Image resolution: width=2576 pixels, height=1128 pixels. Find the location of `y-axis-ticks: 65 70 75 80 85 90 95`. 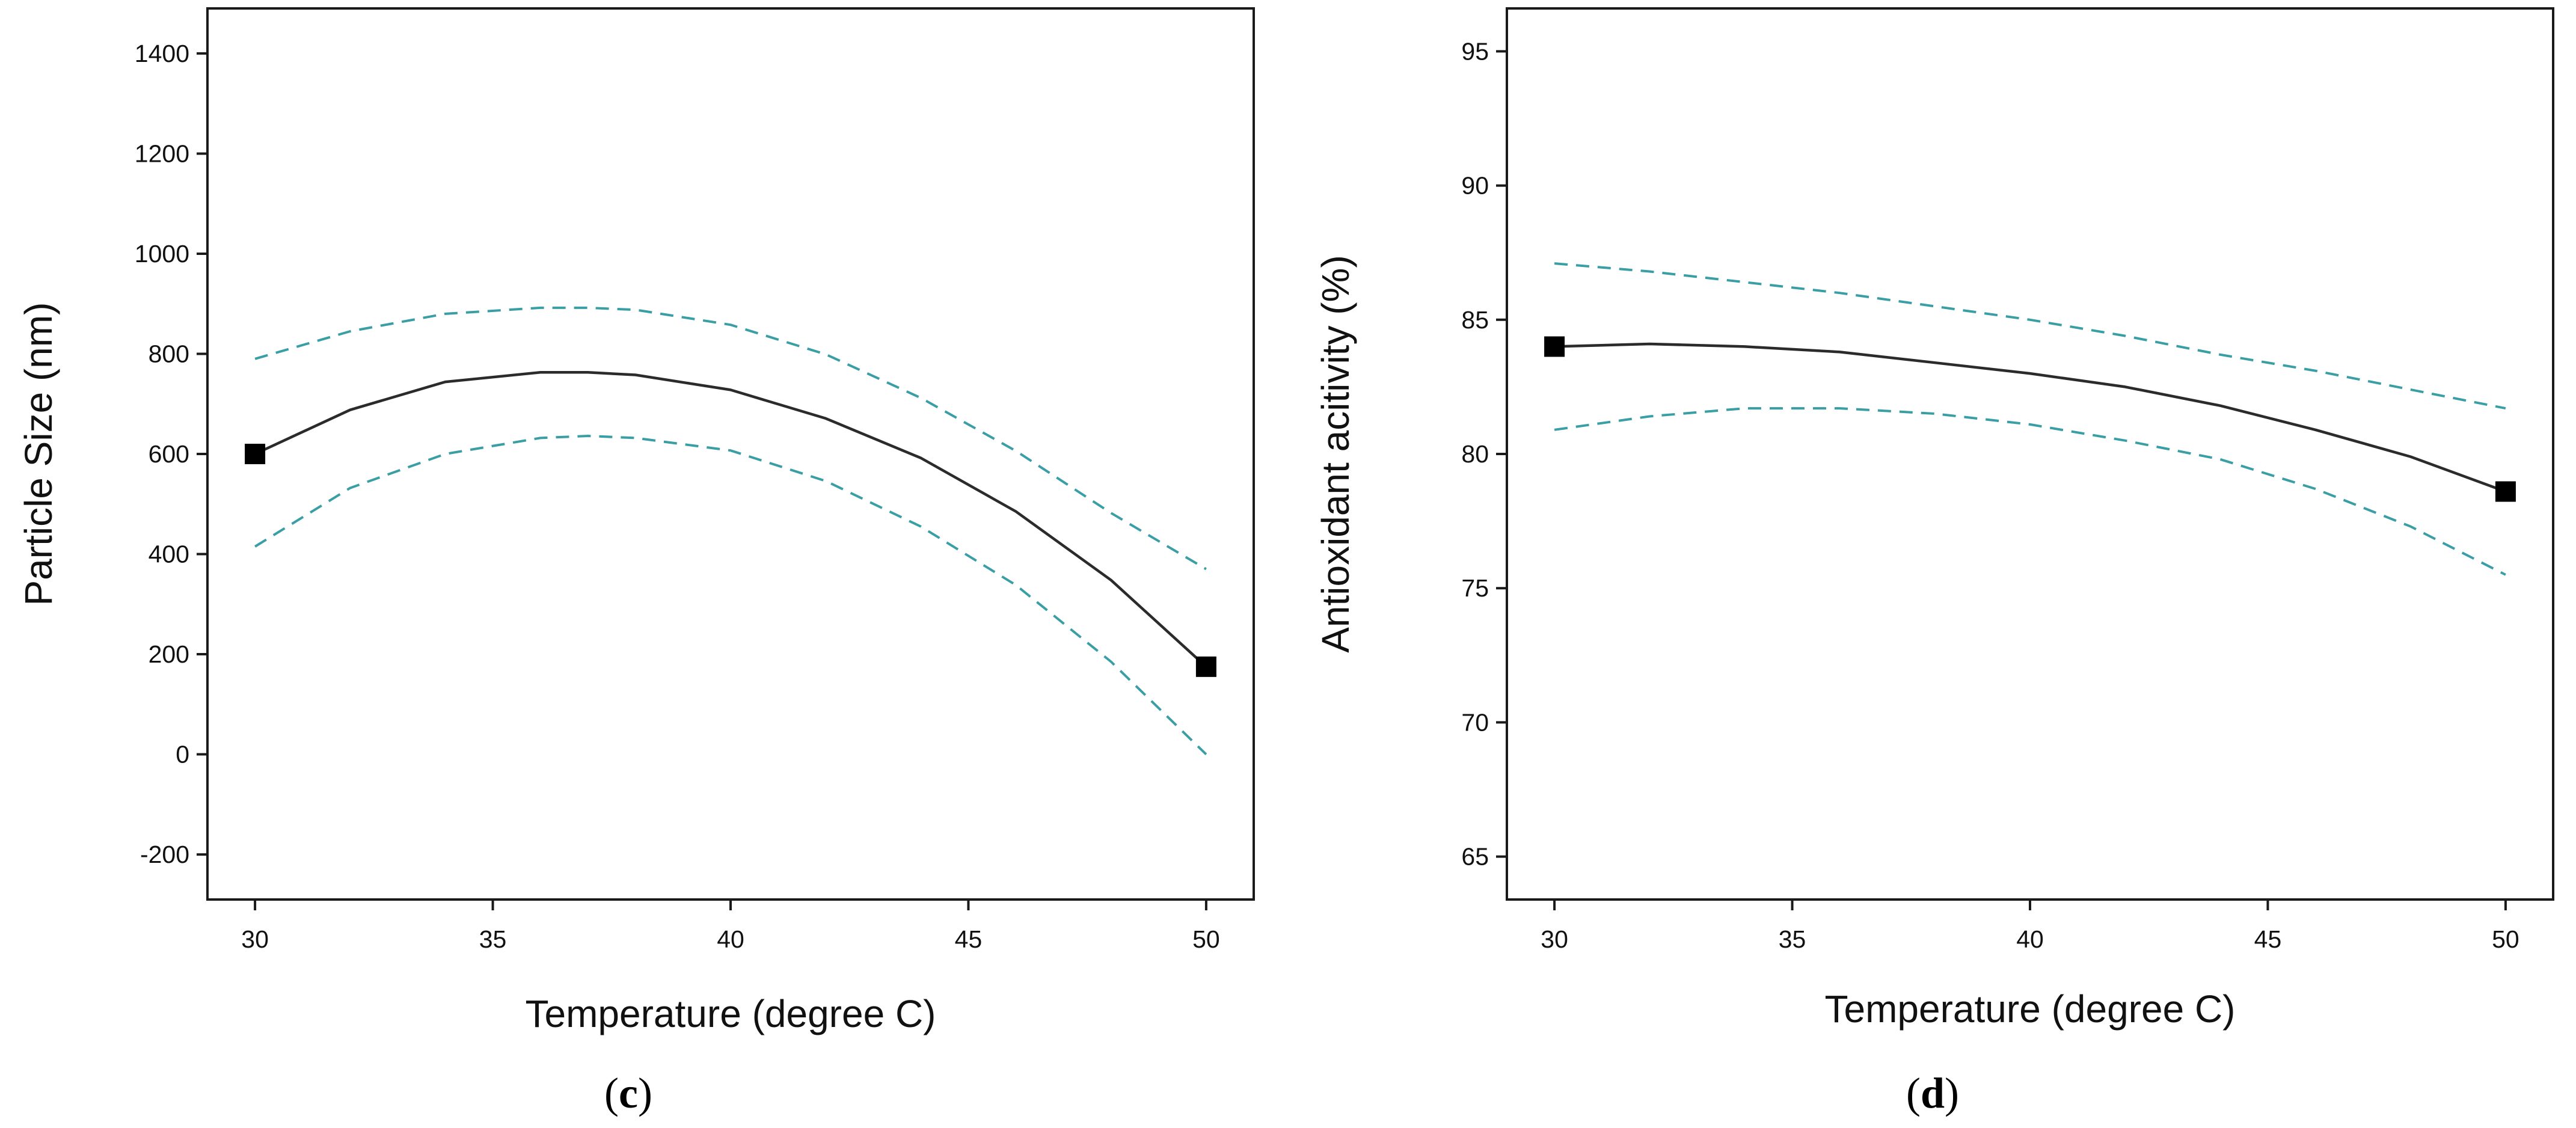

y-axis-ticks: 65 70 75 80 85 90 95 is located at coordinates (1484, 454).